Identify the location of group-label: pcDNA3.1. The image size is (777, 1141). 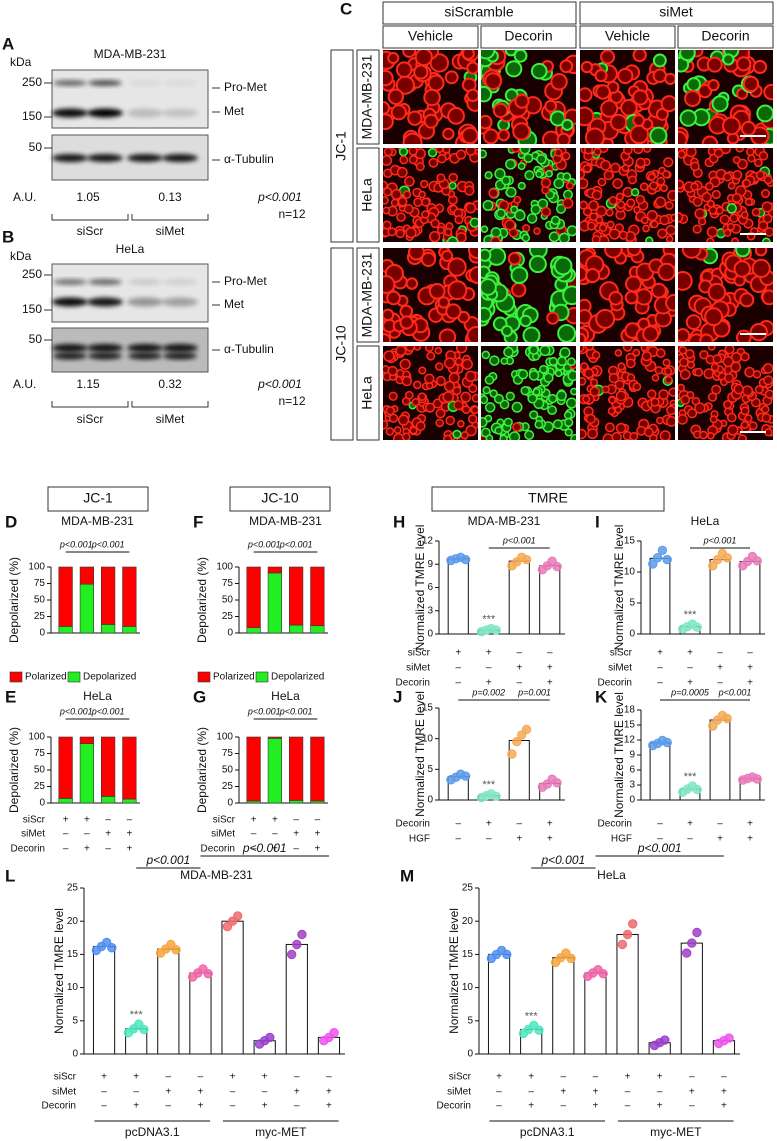
(152, 1132).